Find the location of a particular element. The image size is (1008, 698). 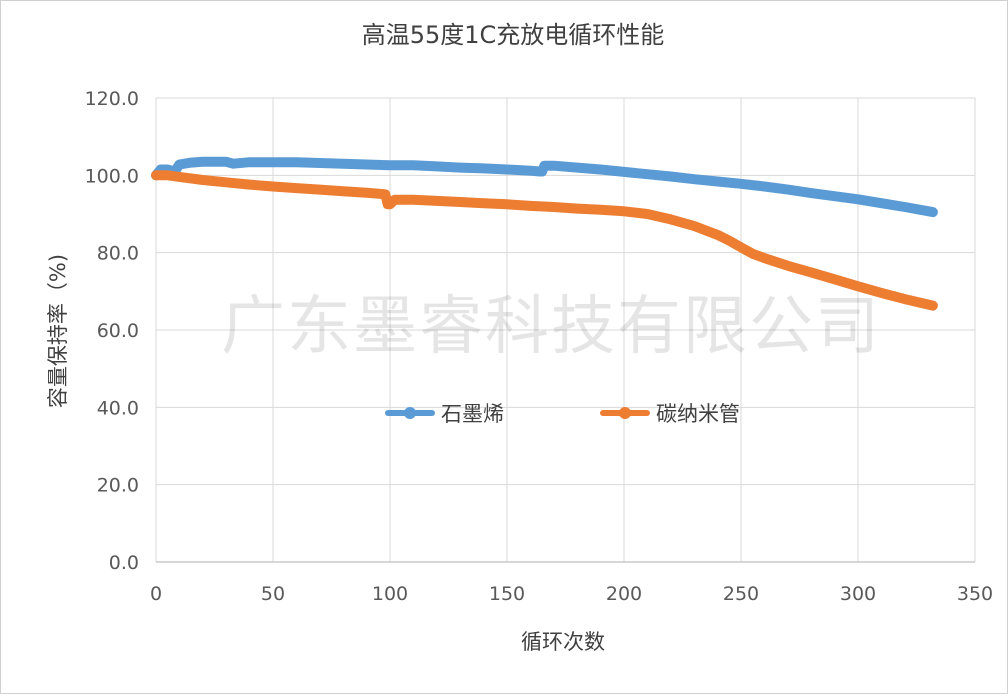

x-tick-label: 0 is located at coordinates (156, 594).